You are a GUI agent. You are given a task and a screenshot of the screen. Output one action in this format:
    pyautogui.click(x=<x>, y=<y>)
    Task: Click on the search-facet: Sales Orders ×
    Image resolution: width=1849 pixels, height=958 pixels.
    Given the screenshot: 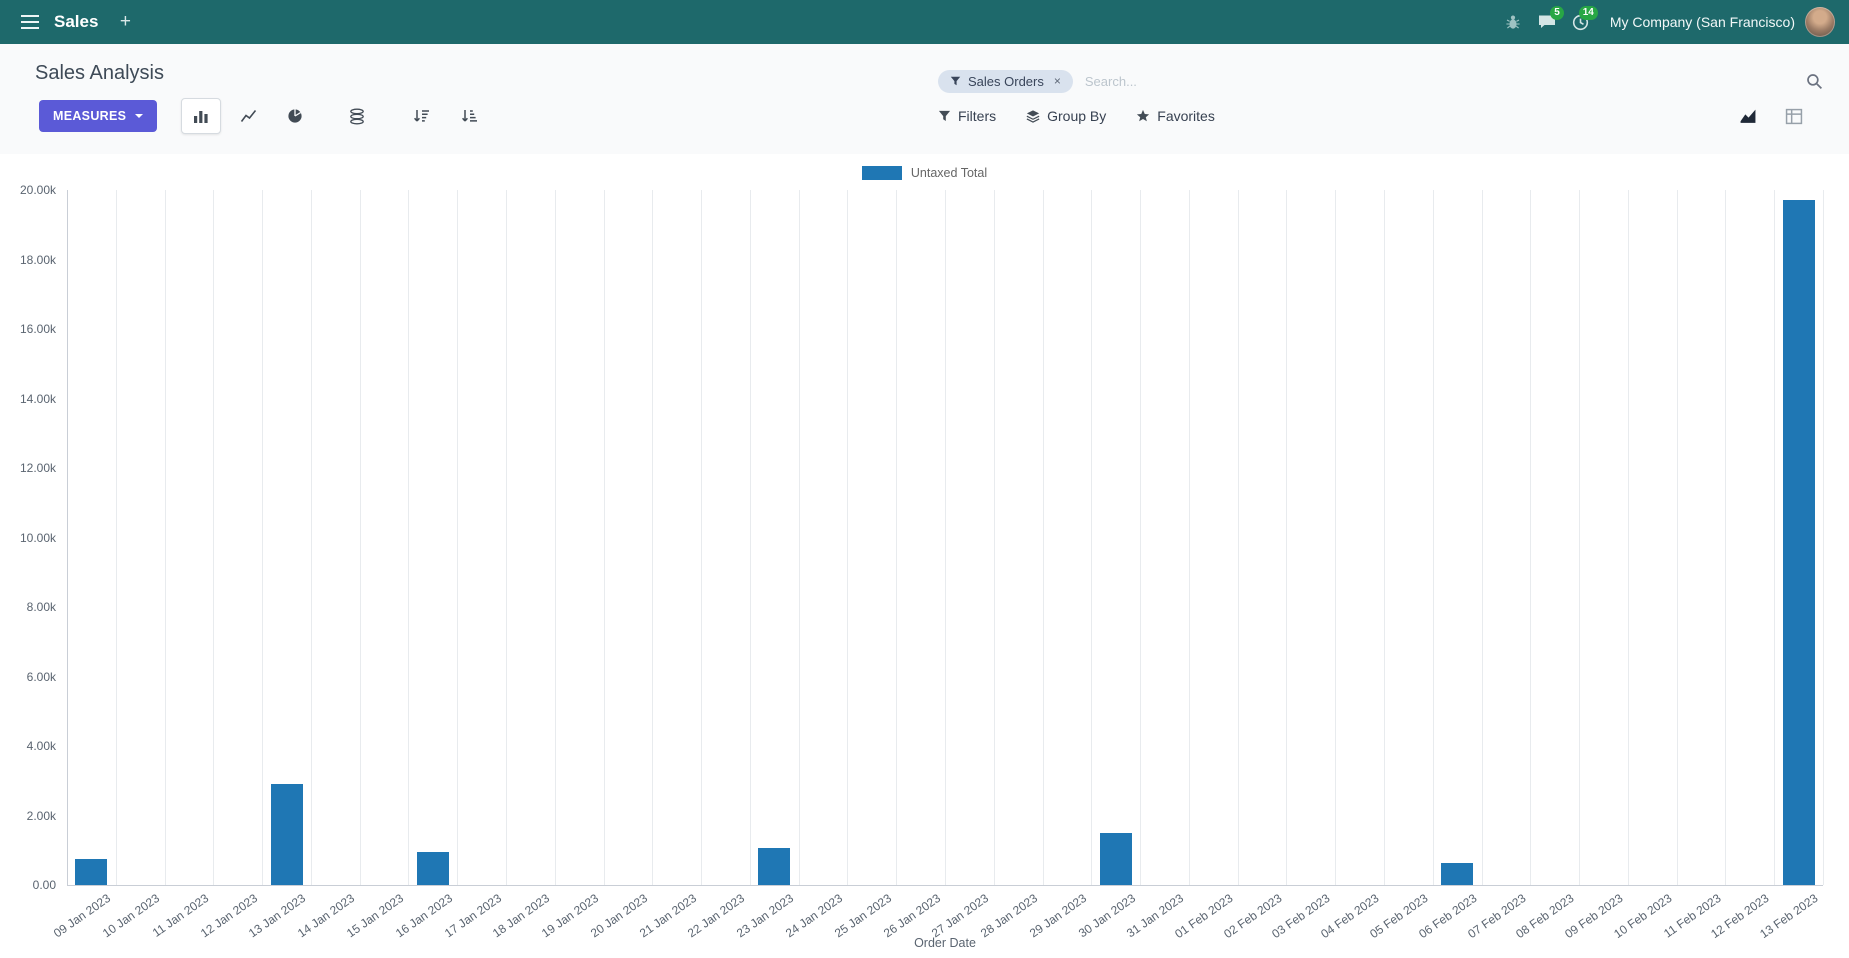 What is the action you would take?
    pyautogui.click(x=1005, y=81)
    